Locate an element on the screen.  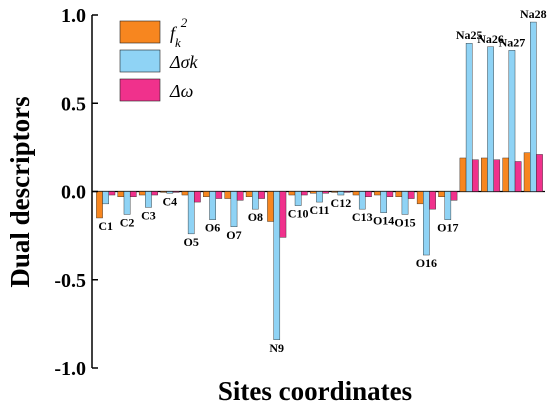
bar-dsk-c13 is located at coordinates (362, 200).